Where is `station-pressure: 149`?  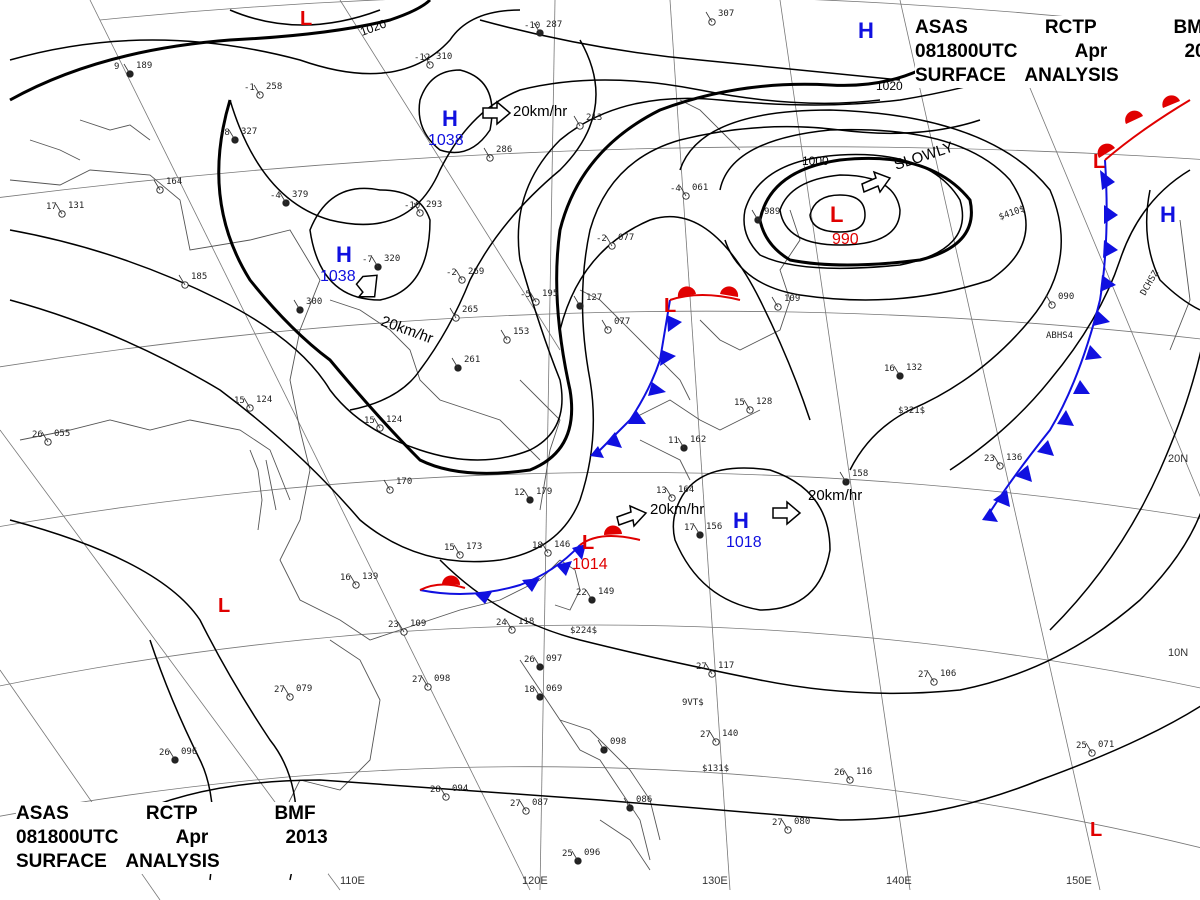
station-pressure: 149 is located at coordinates (606, 592).